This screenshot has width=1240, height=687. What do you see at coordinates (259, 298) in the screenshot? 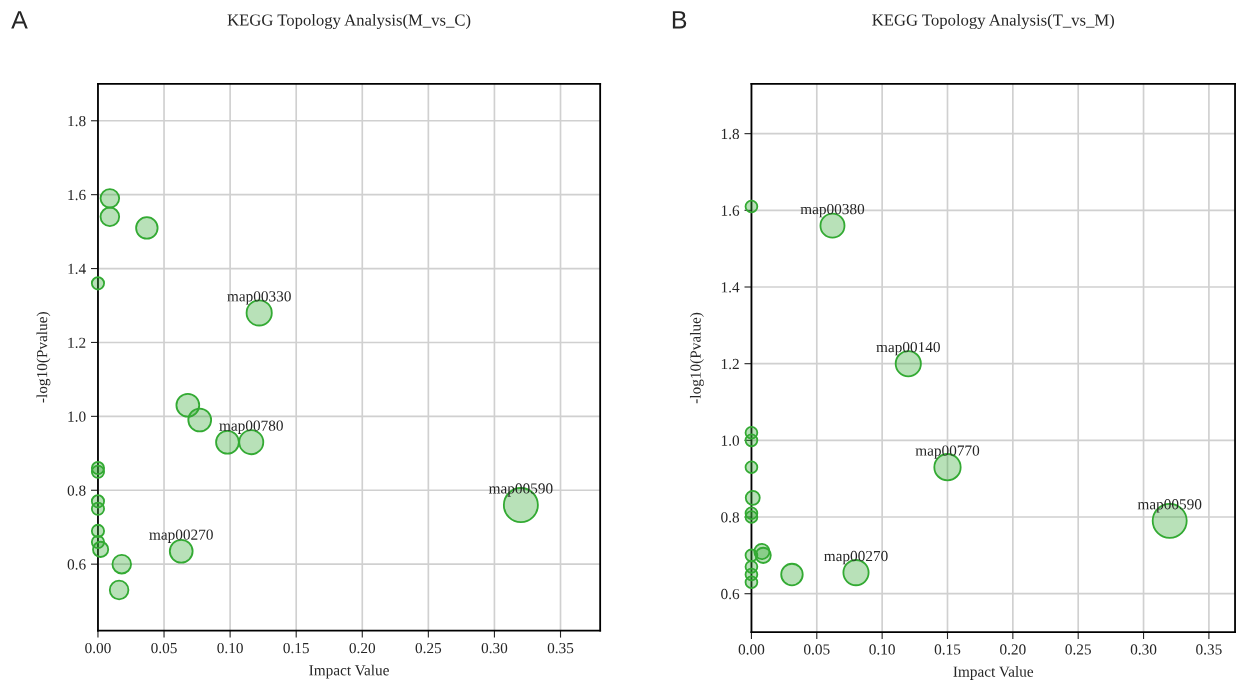
I see `annotation: map00330` at bounding box center [259, 298].